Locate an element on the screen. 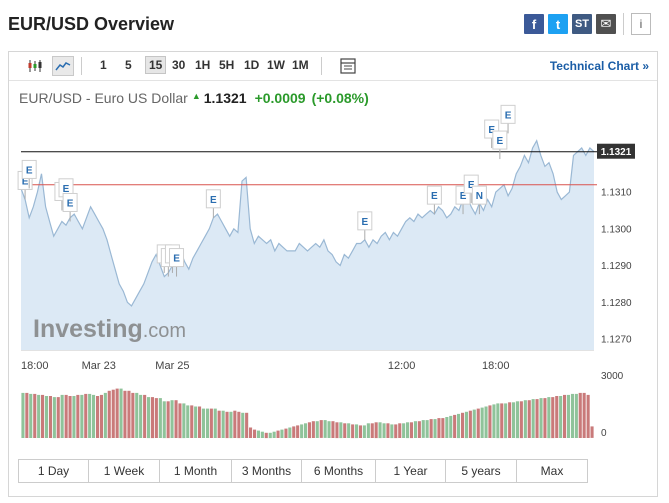 This screenshot has height=503, width=669. timeframe-15: 15 is located at coordinates (156, 65).